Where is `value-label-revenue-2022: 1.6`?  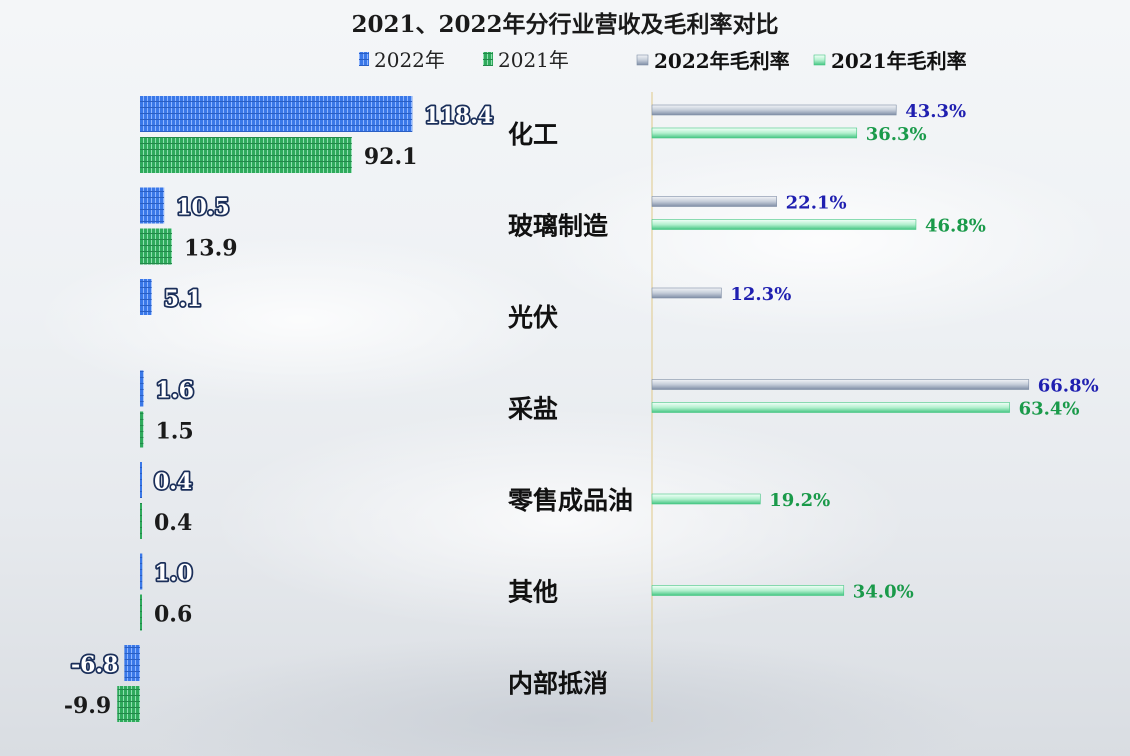 value-label-revenue-2022: 1.6 is located at coordinates (175, 391).